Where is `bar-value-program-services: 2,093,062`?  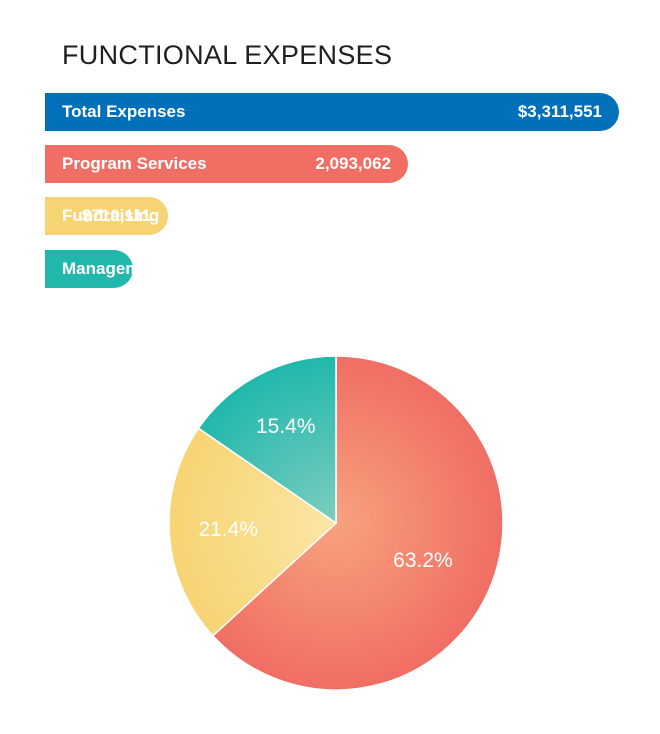
bar-value-program-services: 2,093,062 is located at coordinates (353, 163).